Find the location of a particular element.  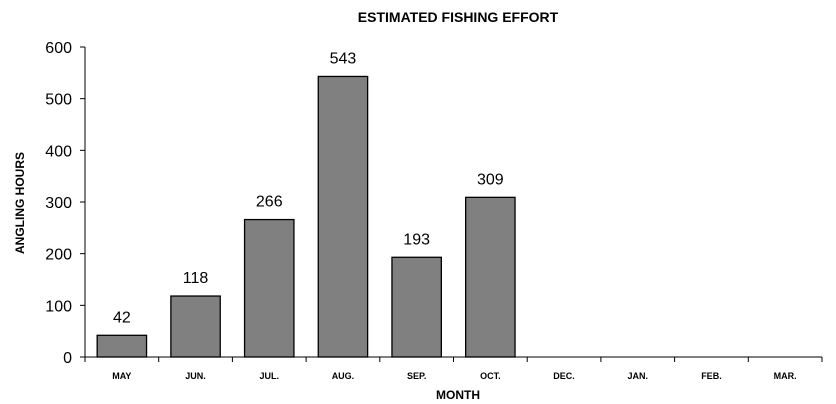

data-label: 266 is located at coordinates (269, 202).